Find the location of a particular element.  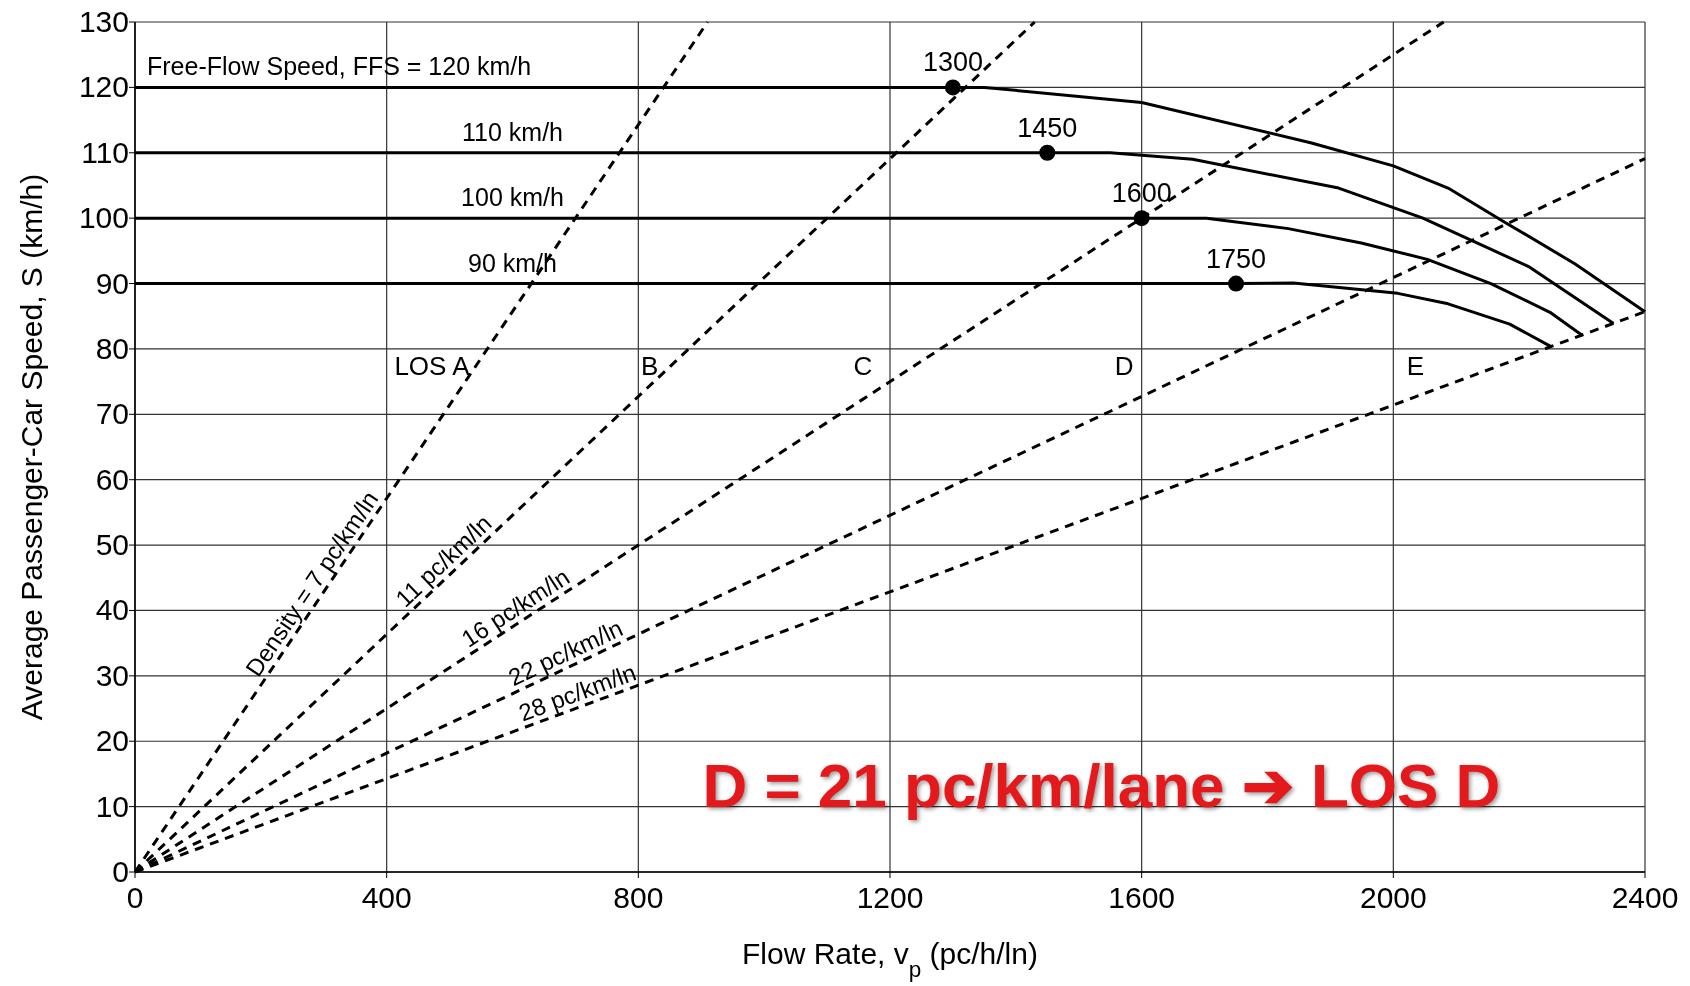

x-tick-label: 2400 is located at coordinates (1645, 897).